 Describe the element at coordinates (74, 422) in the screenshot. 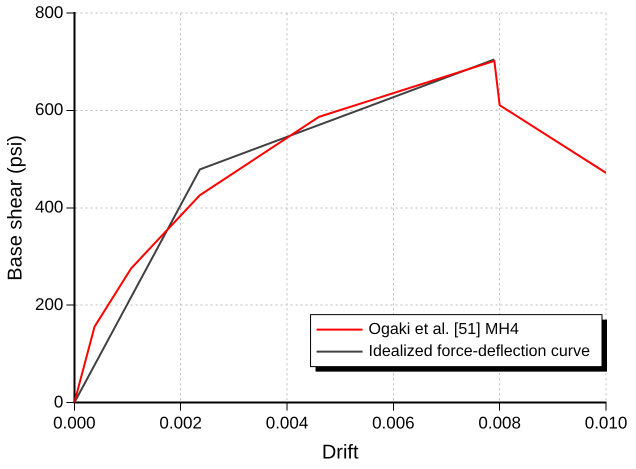

I see `x-tick-label: 0.000` at that location.